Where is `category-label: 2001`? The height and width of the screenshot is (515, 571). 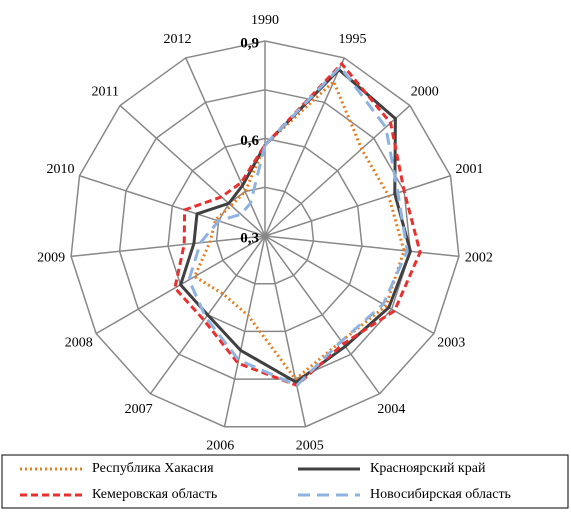 category-label: 2001 is located at coordinates (469, 169).